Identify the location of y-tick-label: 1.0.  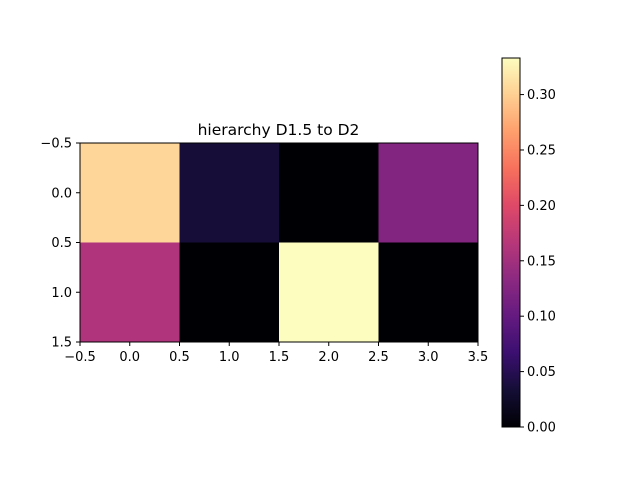
(61, 293).